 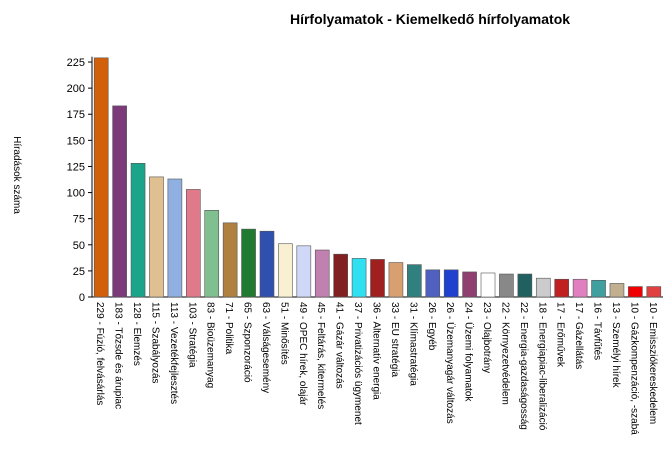 What do you see at coordinates (560, 335) in the screenshot?
I see `x-tick-label: 17 - Erőművek` at bounding box center [560, 335].